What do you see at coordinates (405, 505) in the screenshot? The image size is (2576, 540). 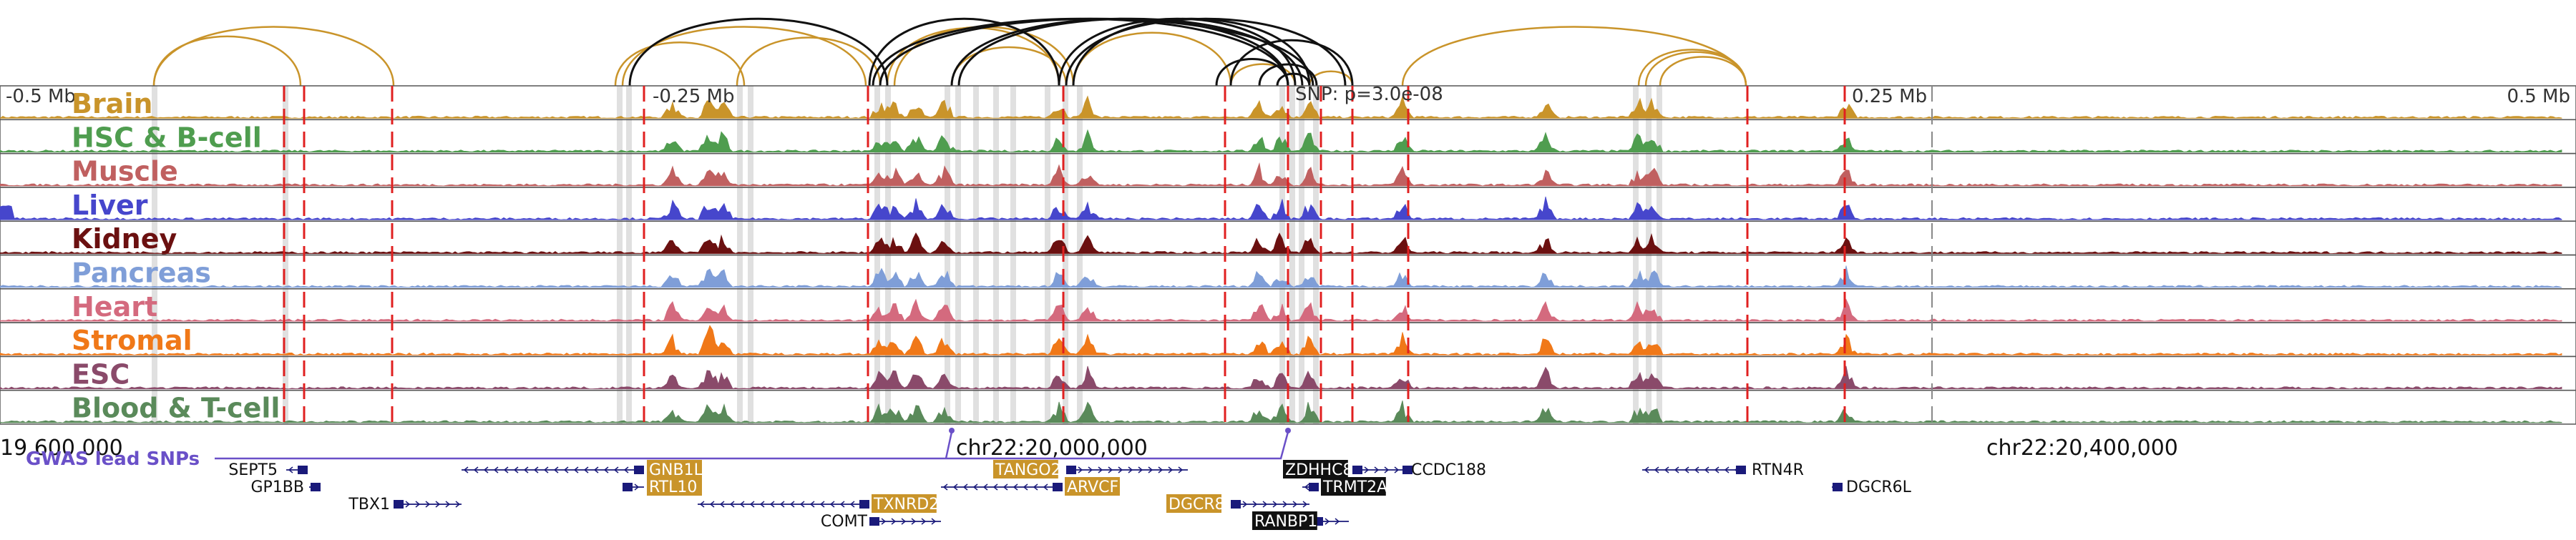 I see `gene-tbx1: TBX1` at bounding box center [405, 505].